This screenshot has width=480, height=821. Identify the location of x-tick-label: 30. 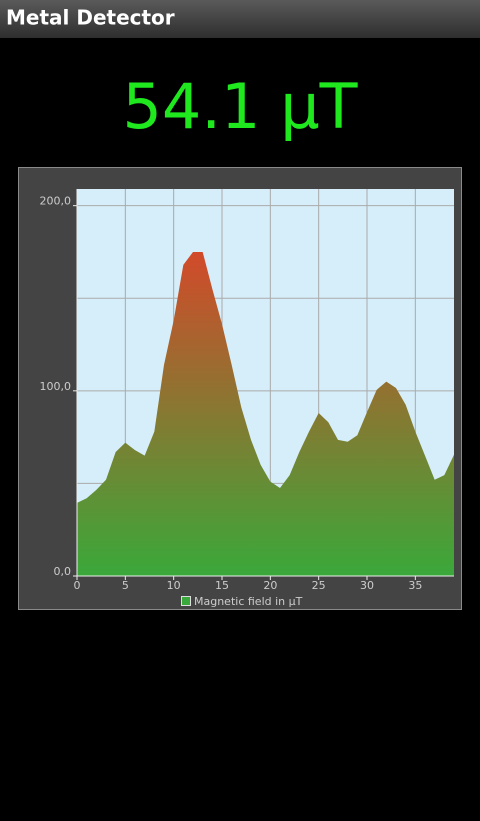
(367, 585).